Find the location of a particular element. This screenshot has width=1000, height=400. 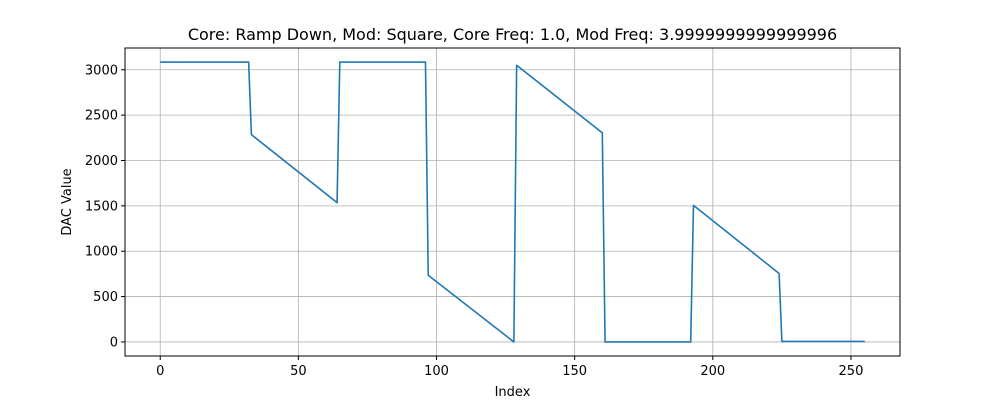

y-axis: 0 500 1000 1500 2000 2500 3000 is located at coordinates (105, 206).